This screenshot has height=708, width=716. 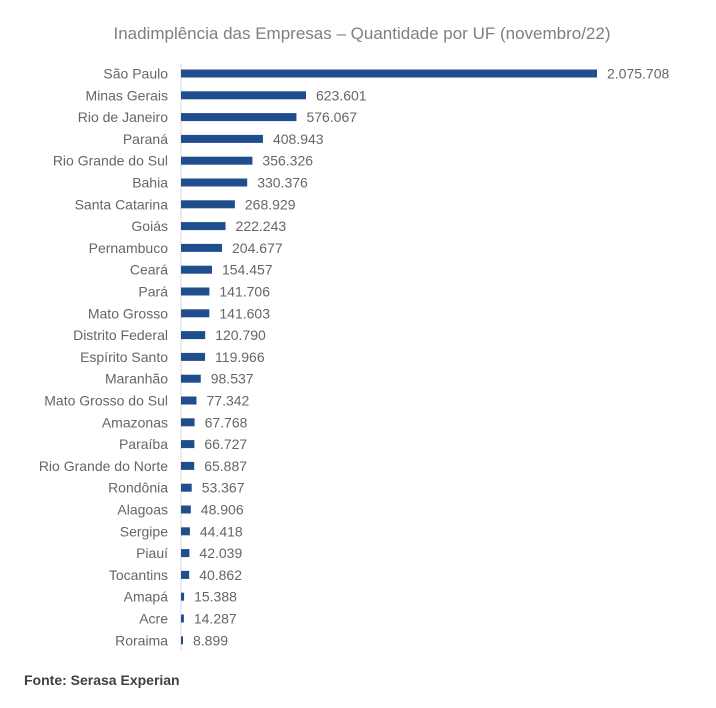 What do you see at coordinates (225, 444) in the screenshot?
I see `data-label: 66.727` at bounding box center [225, 444].